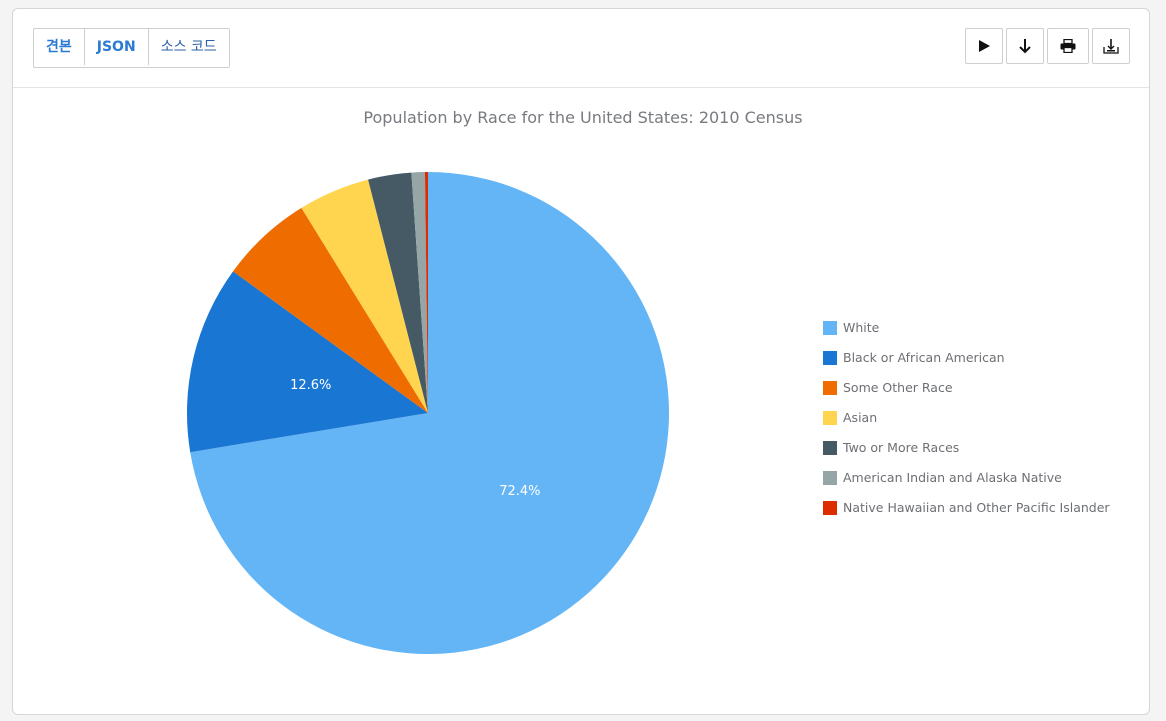 The image size is (1166, 721). Describe the element at coordinates (519, 491) in the screenshot. I see `slice-data-label-0: 72.4%` at that location.